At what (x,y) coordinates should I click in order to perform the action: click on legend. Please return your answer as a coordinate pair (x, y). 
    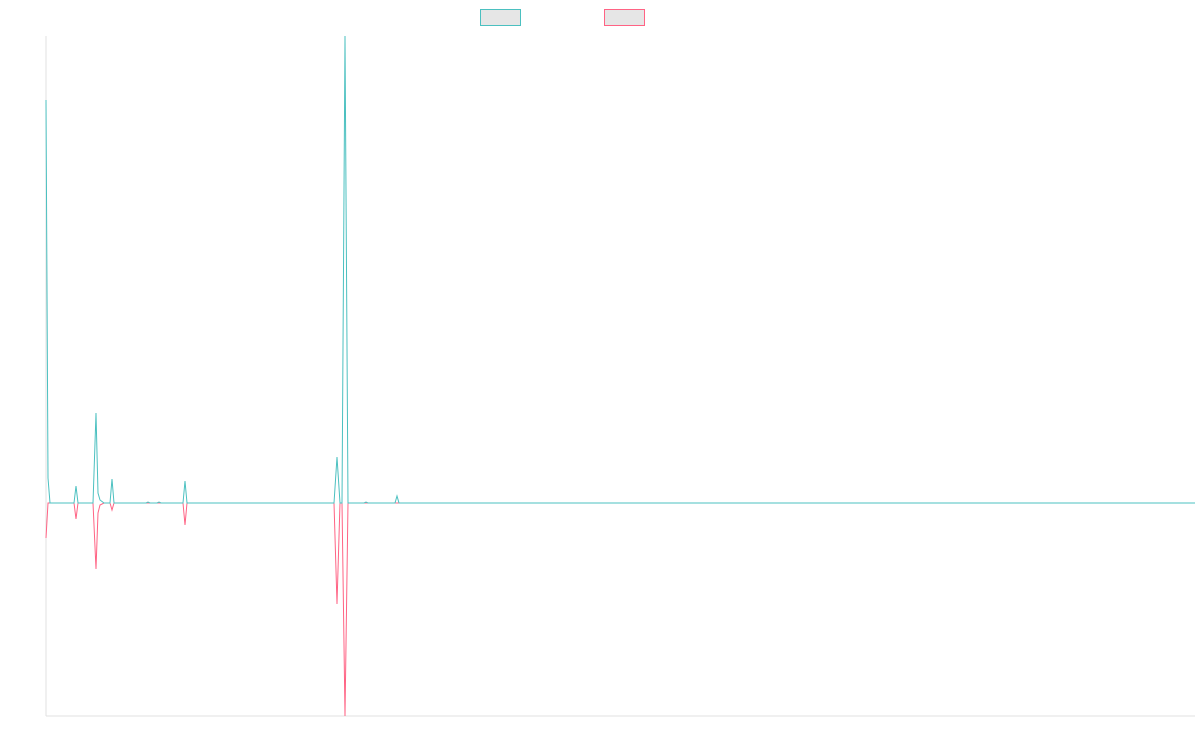
    Looking at the image, I should click on (562, 17).